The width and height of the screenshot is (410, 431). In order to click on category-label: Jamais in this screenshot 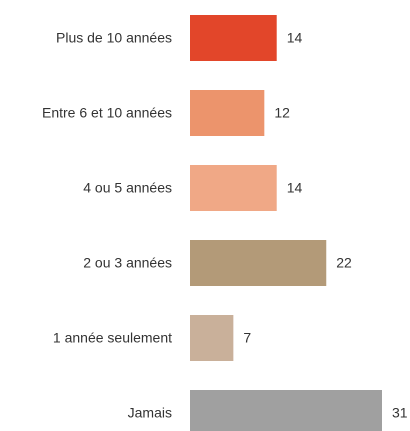, I will do `click(150, 413)`.